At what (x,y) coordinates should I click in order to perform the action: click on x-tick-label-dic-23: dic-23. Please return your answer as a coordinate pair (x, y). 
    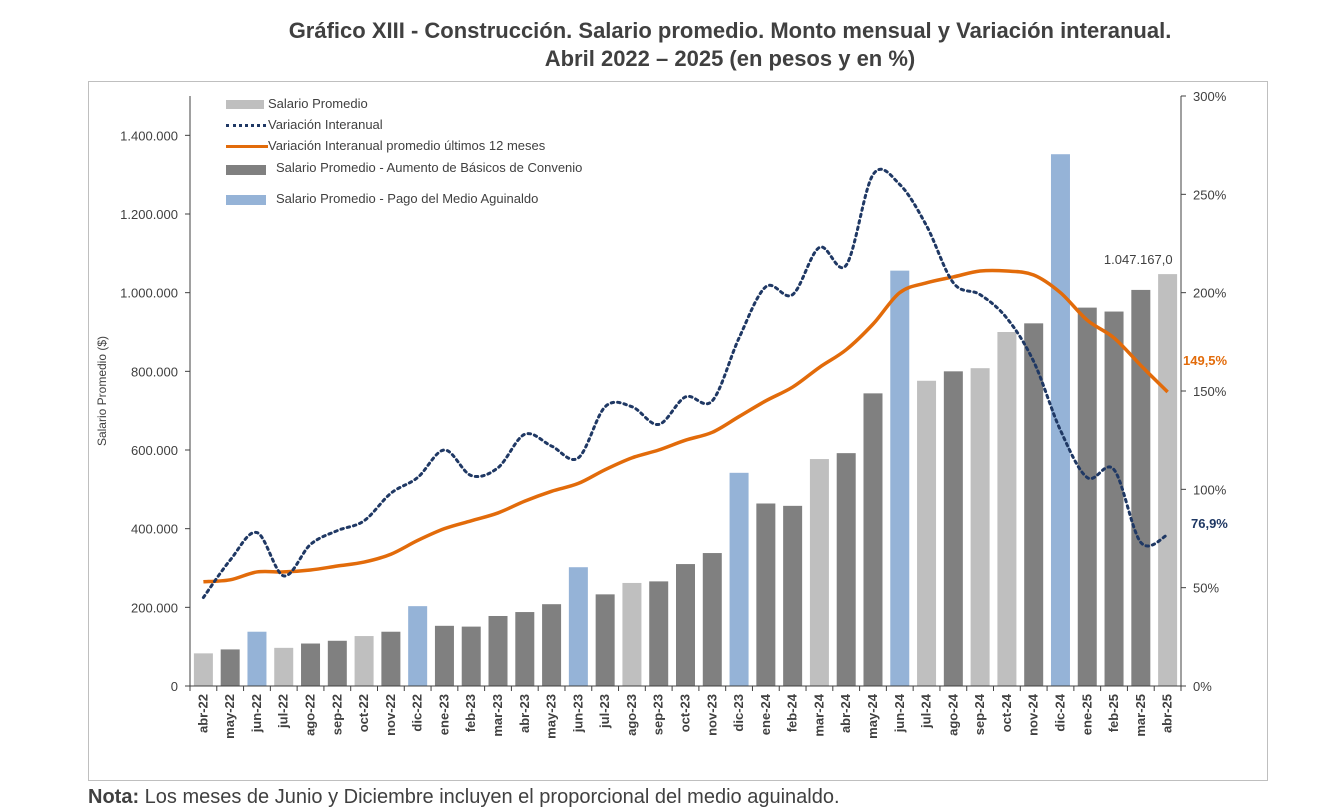
    Looking at the image, I should click on (738, 713).